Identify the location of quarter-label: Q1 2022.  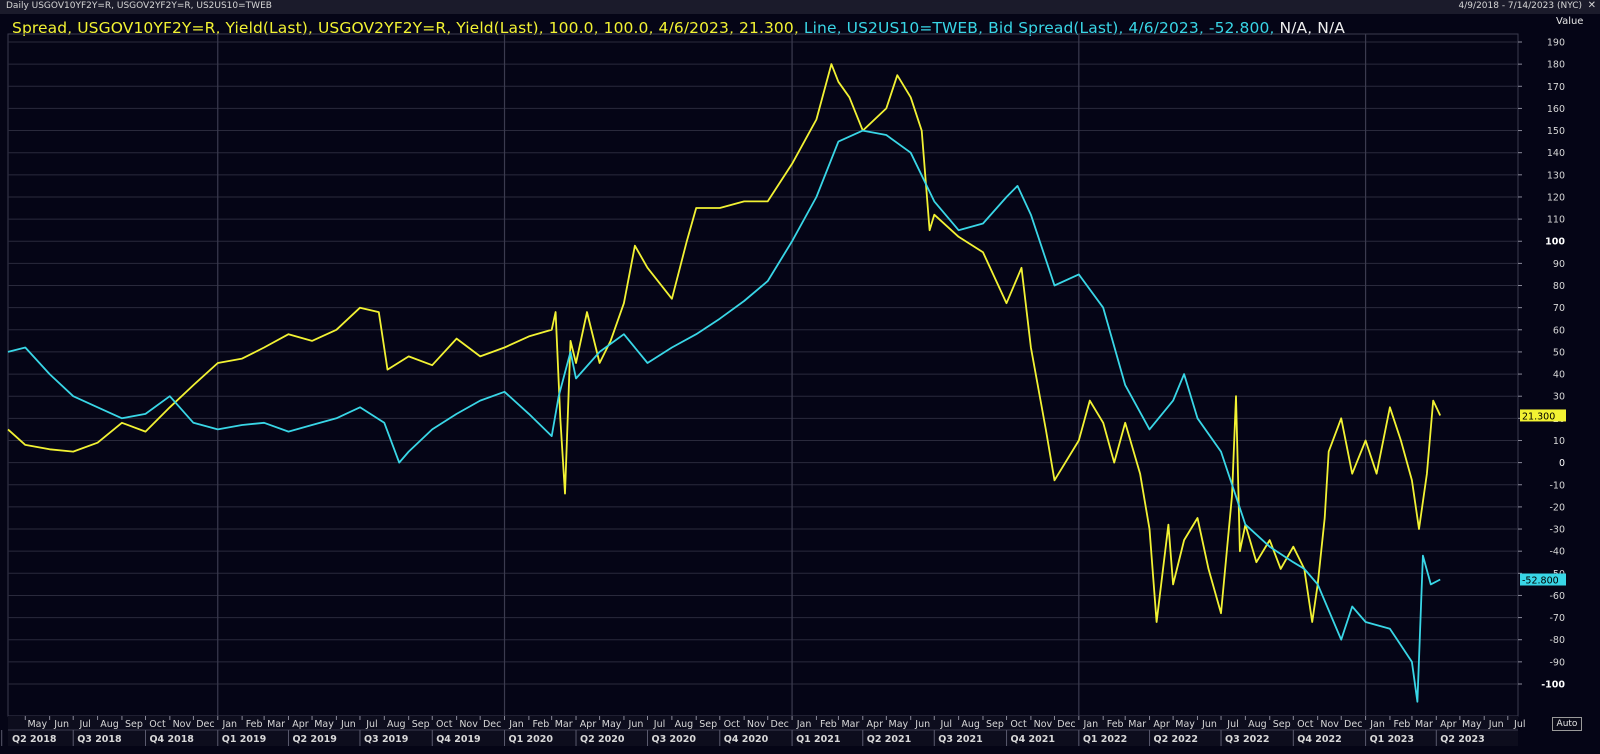
(1105, 739).